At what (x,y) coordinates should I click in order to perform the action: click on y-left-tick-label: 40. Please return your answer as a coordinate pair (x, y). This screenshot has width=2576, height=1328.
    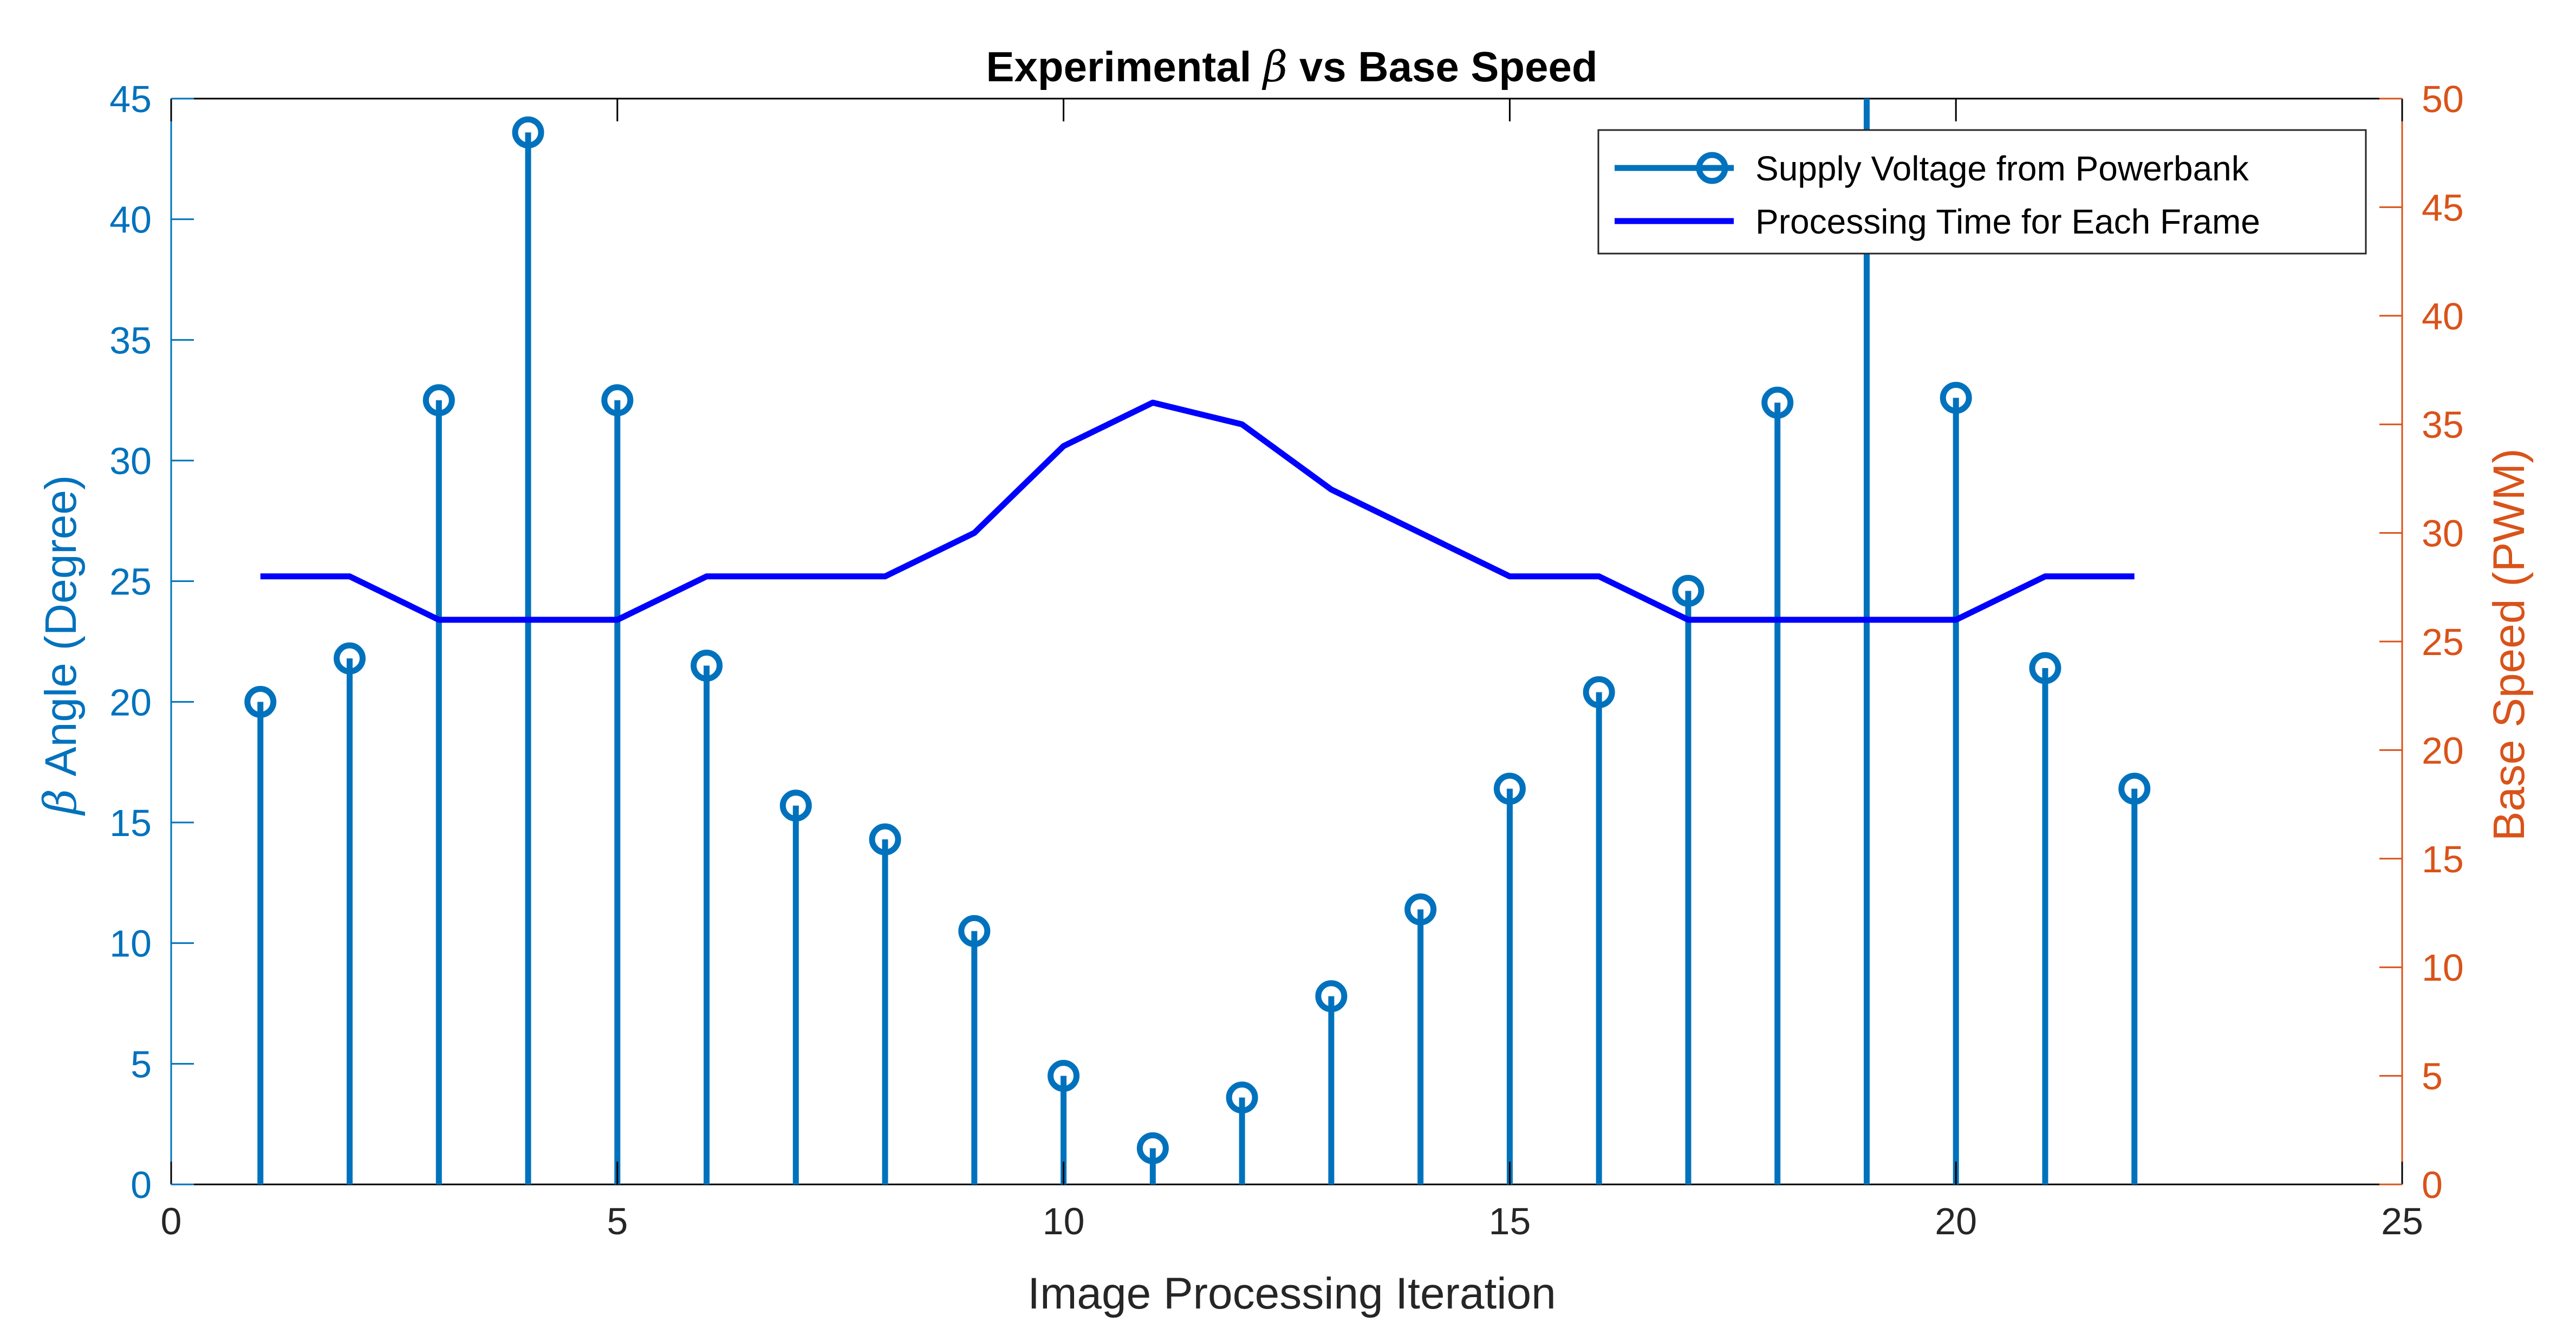
    Looking at the image, I should click on (130, 220).